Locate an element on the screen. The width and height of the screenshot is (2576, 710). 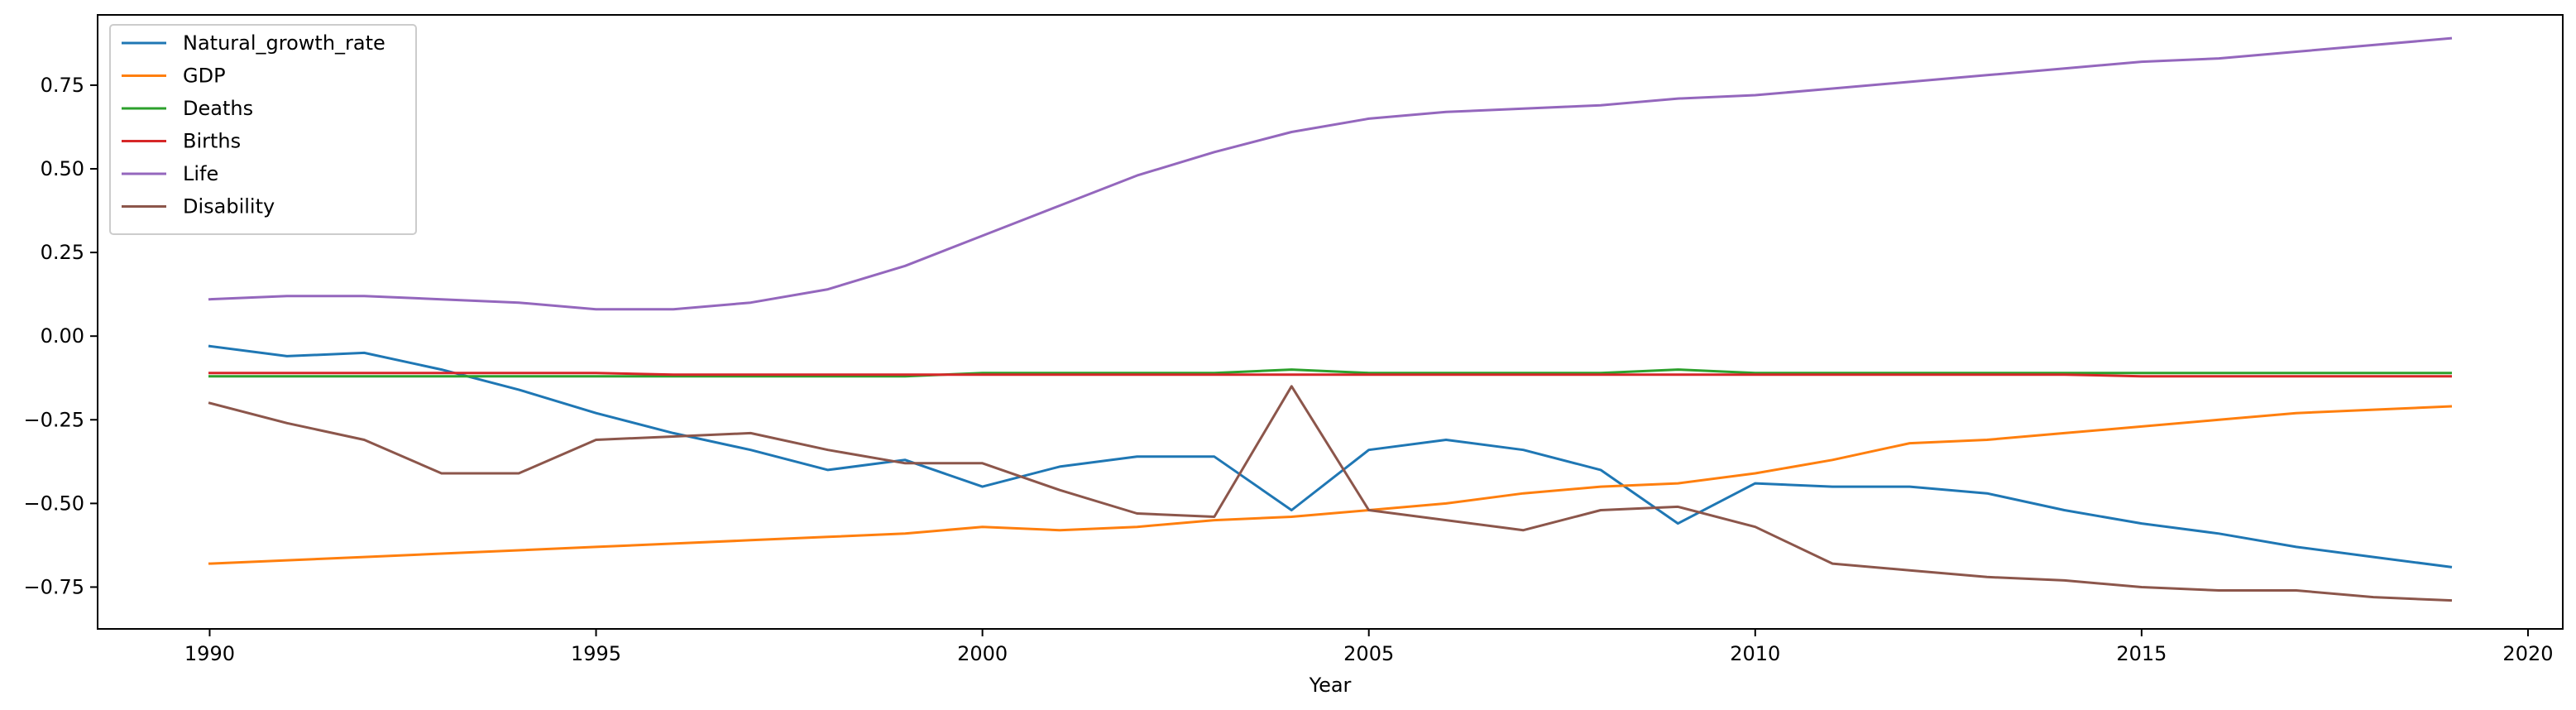
legend-label: Births is located at coordinates (212, 141).